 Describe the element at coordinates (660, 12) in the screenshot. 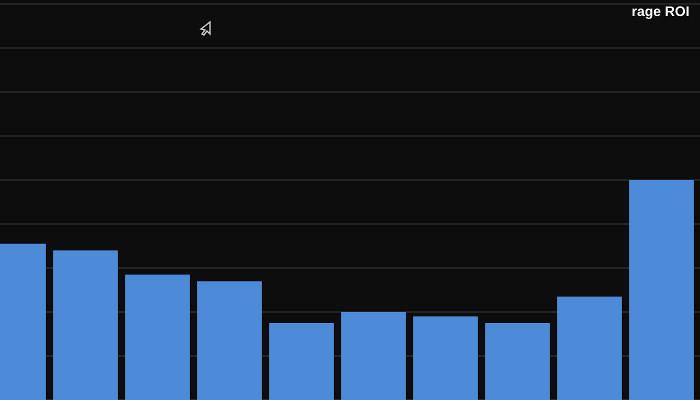

I see `chart-title: rage ROI` at that location.